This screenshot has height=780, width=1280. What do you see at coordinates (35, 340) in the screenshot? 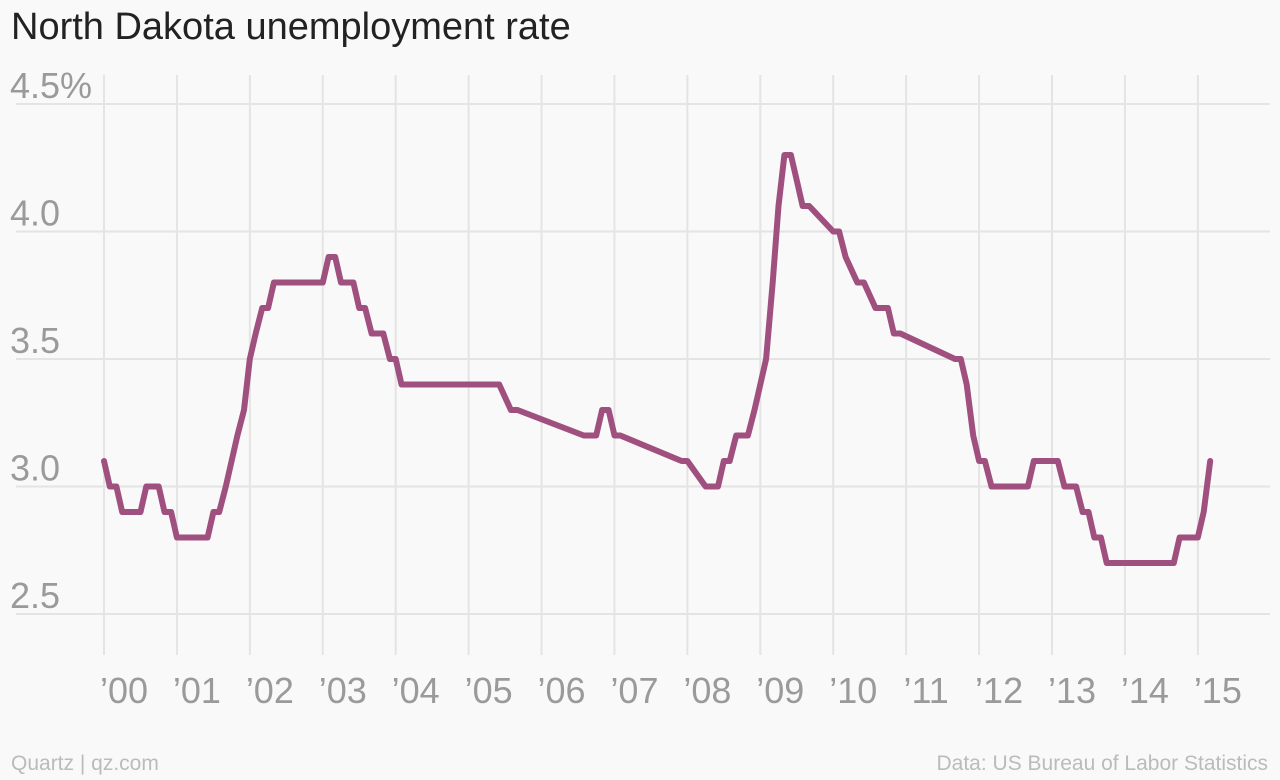
I see `y-tick-label: 3.5` at bounding box center [35, 340].